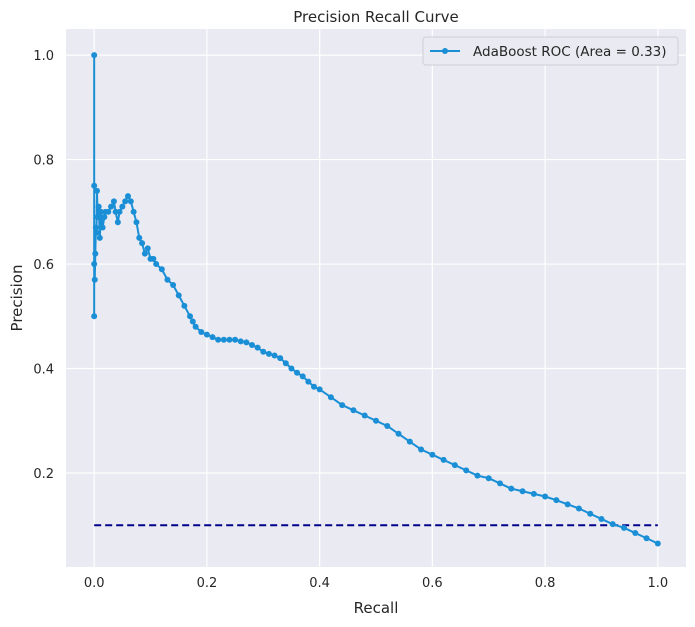 This screenshot has width=695, height=627. What do you see at coordinates (570, 52) in the screenshot?
I see `legend-entry-adaboost: AdaBoost ROC (Area = 0.33)` at bounding box center [570, 52].